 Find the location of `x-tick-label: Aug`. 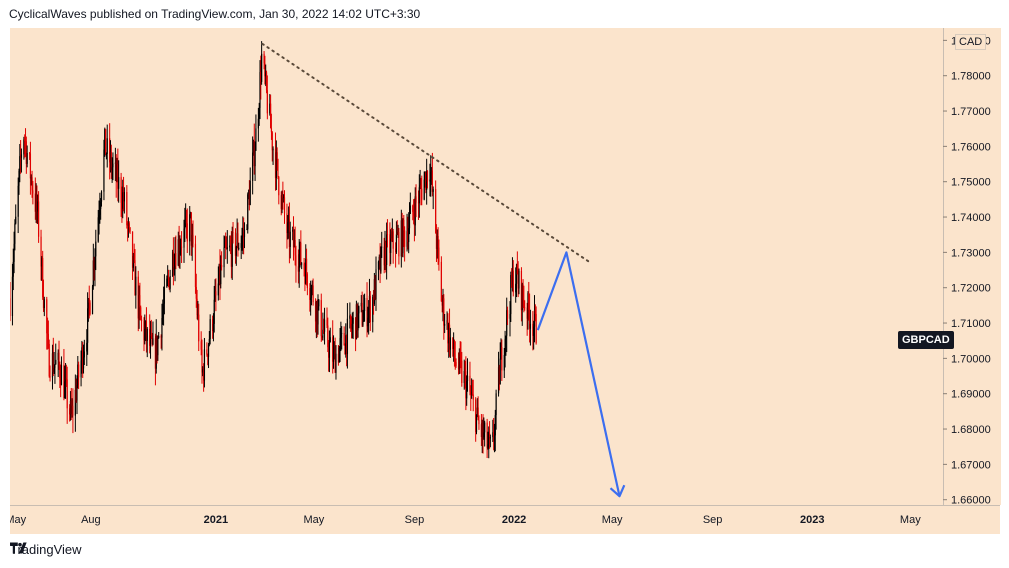

x-tick-label: Aug is located at coordinates (91, 520).